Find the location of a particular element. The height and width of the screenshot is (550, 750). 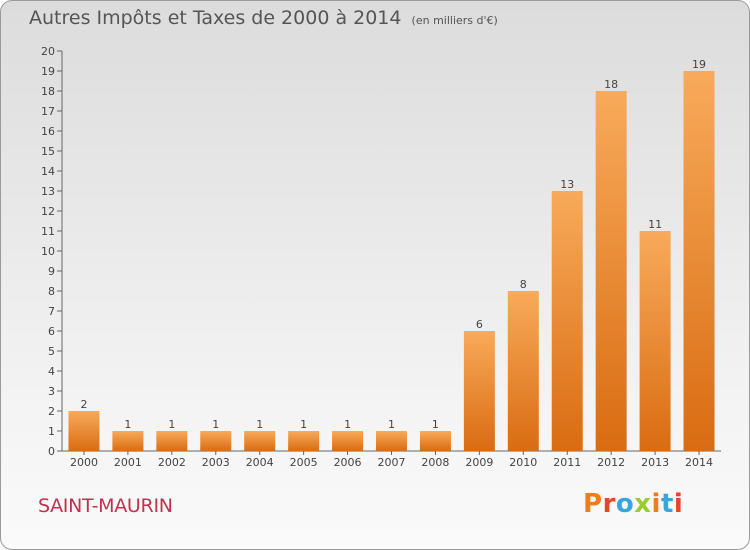

bar-value-label: 13 is located at coordinates (567, 184).